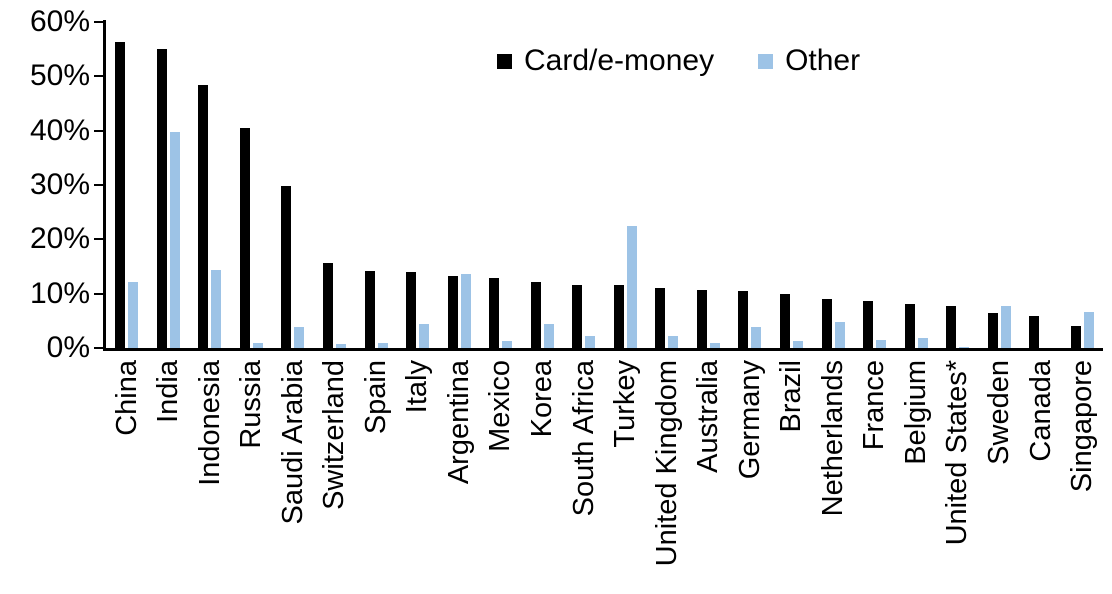 This screenshot has width=1112, height=594. I want to click on x-axis-label-cell: Indonesia, so click(210, 477).